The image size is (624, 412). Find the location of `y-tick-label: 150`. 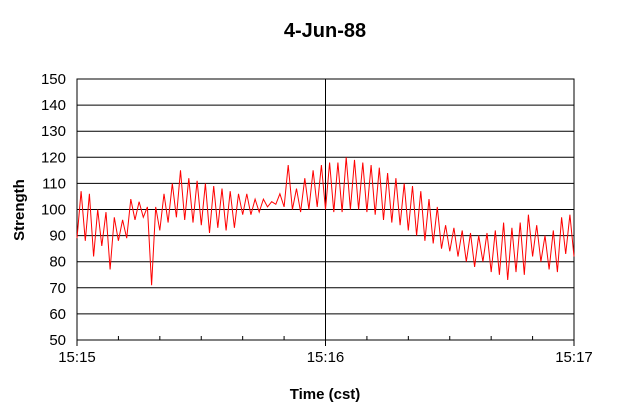

y-tick-label: 150 is located at coordinates (53, 79).